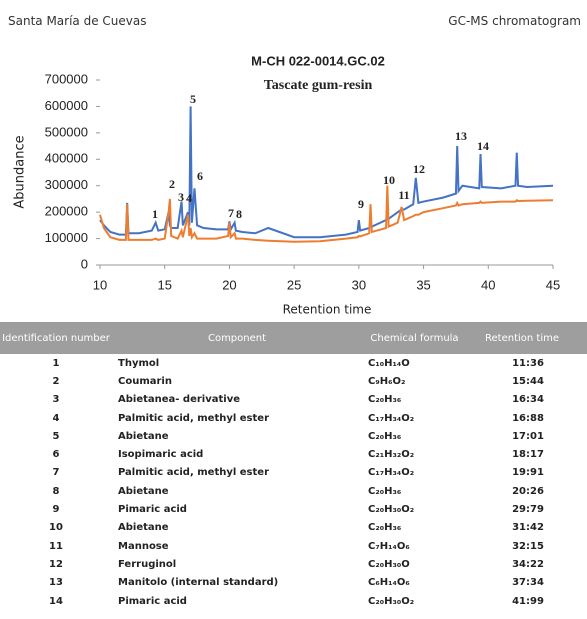  Describe the element at coordinates (56, 546) in the screenshot. I see `table-cell: 11` at that location.